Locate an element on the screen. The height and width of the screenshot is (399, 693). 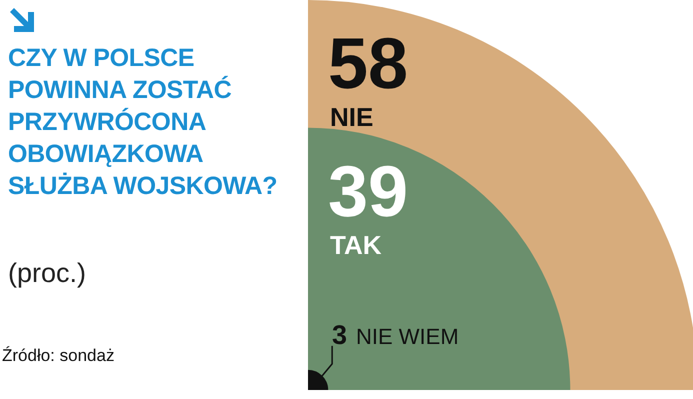
text: Źródło: sondaż is located at coordinates (59, 356).